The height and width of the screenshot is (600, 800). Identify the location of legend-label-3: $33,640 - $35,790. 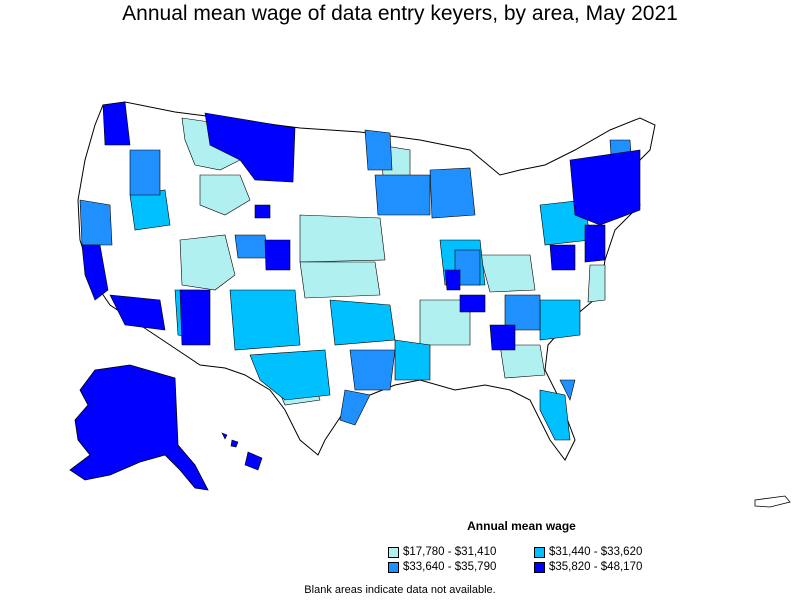
(450, 567).